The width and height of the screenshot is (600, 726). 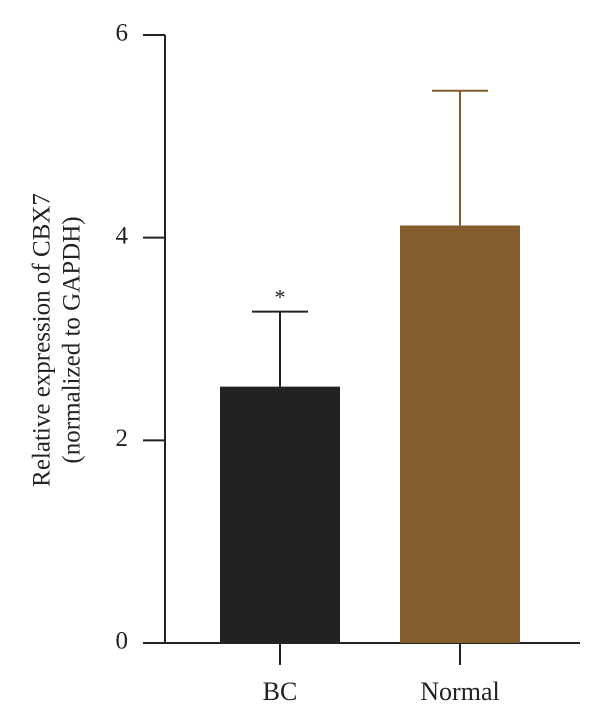 I want to click on y-tick-label: 0, so click(x=122, y=641).